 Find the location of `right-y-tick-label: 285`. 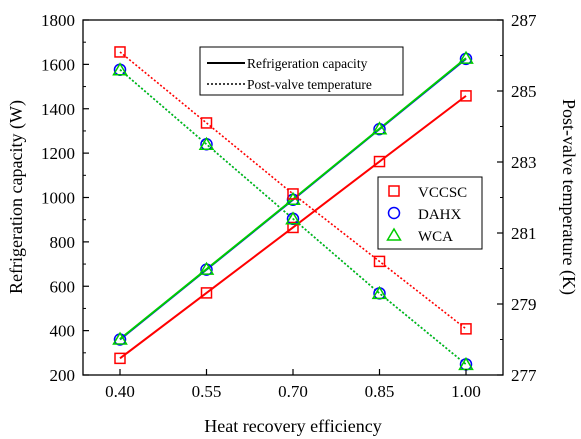

right-y-tick-label: 285 is located at coordinates (524, 91).